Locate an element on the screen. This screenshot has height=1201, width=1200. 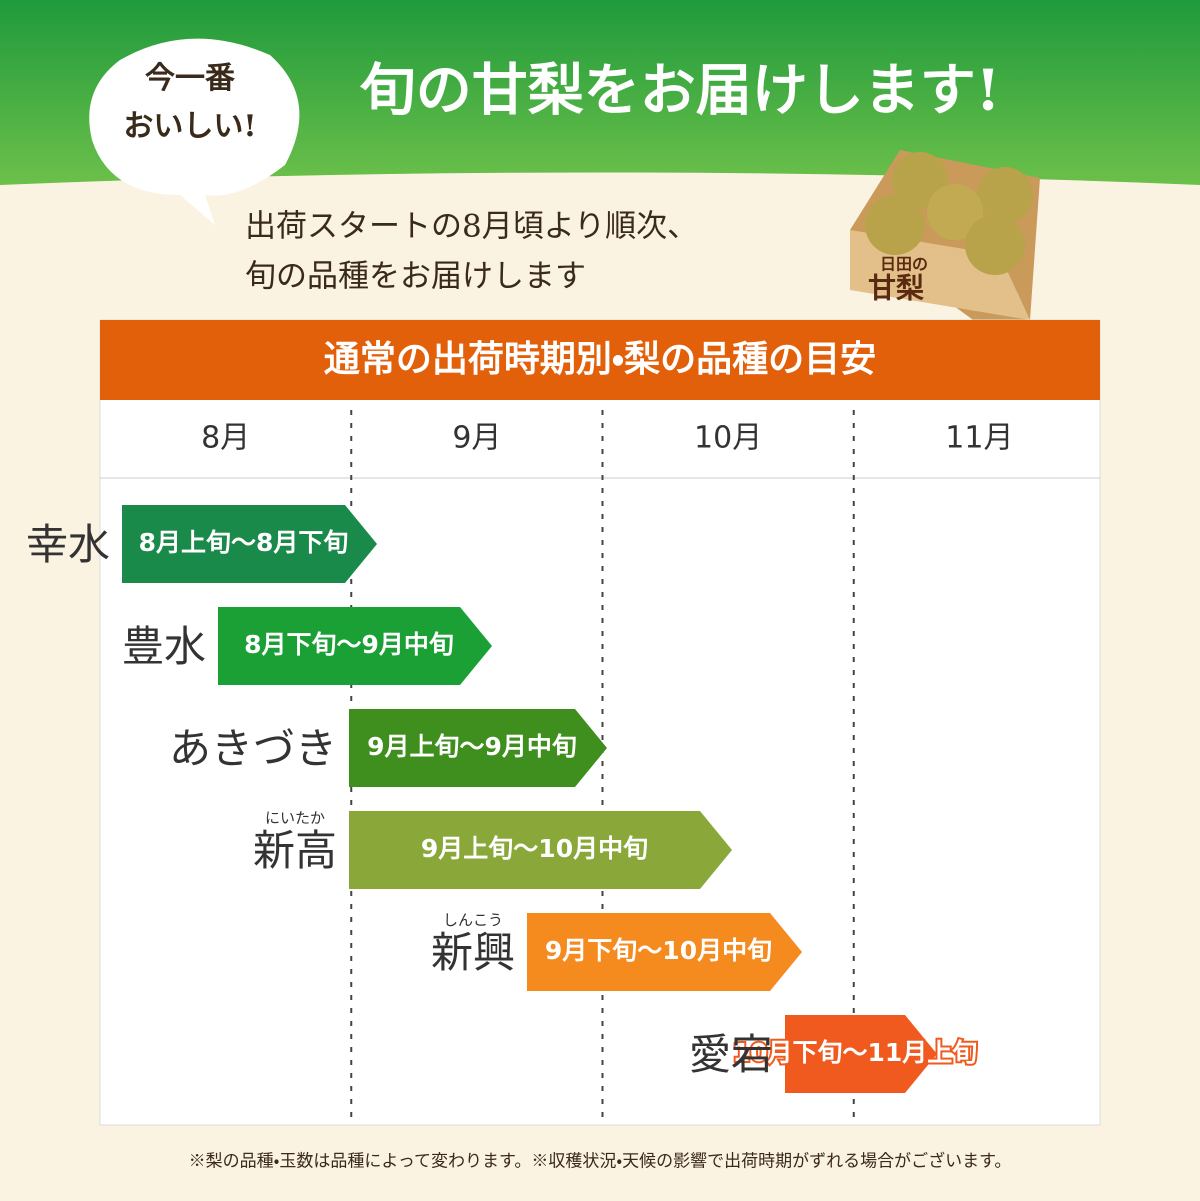
variety-name: 新高 is located at coordinates (295, 850).